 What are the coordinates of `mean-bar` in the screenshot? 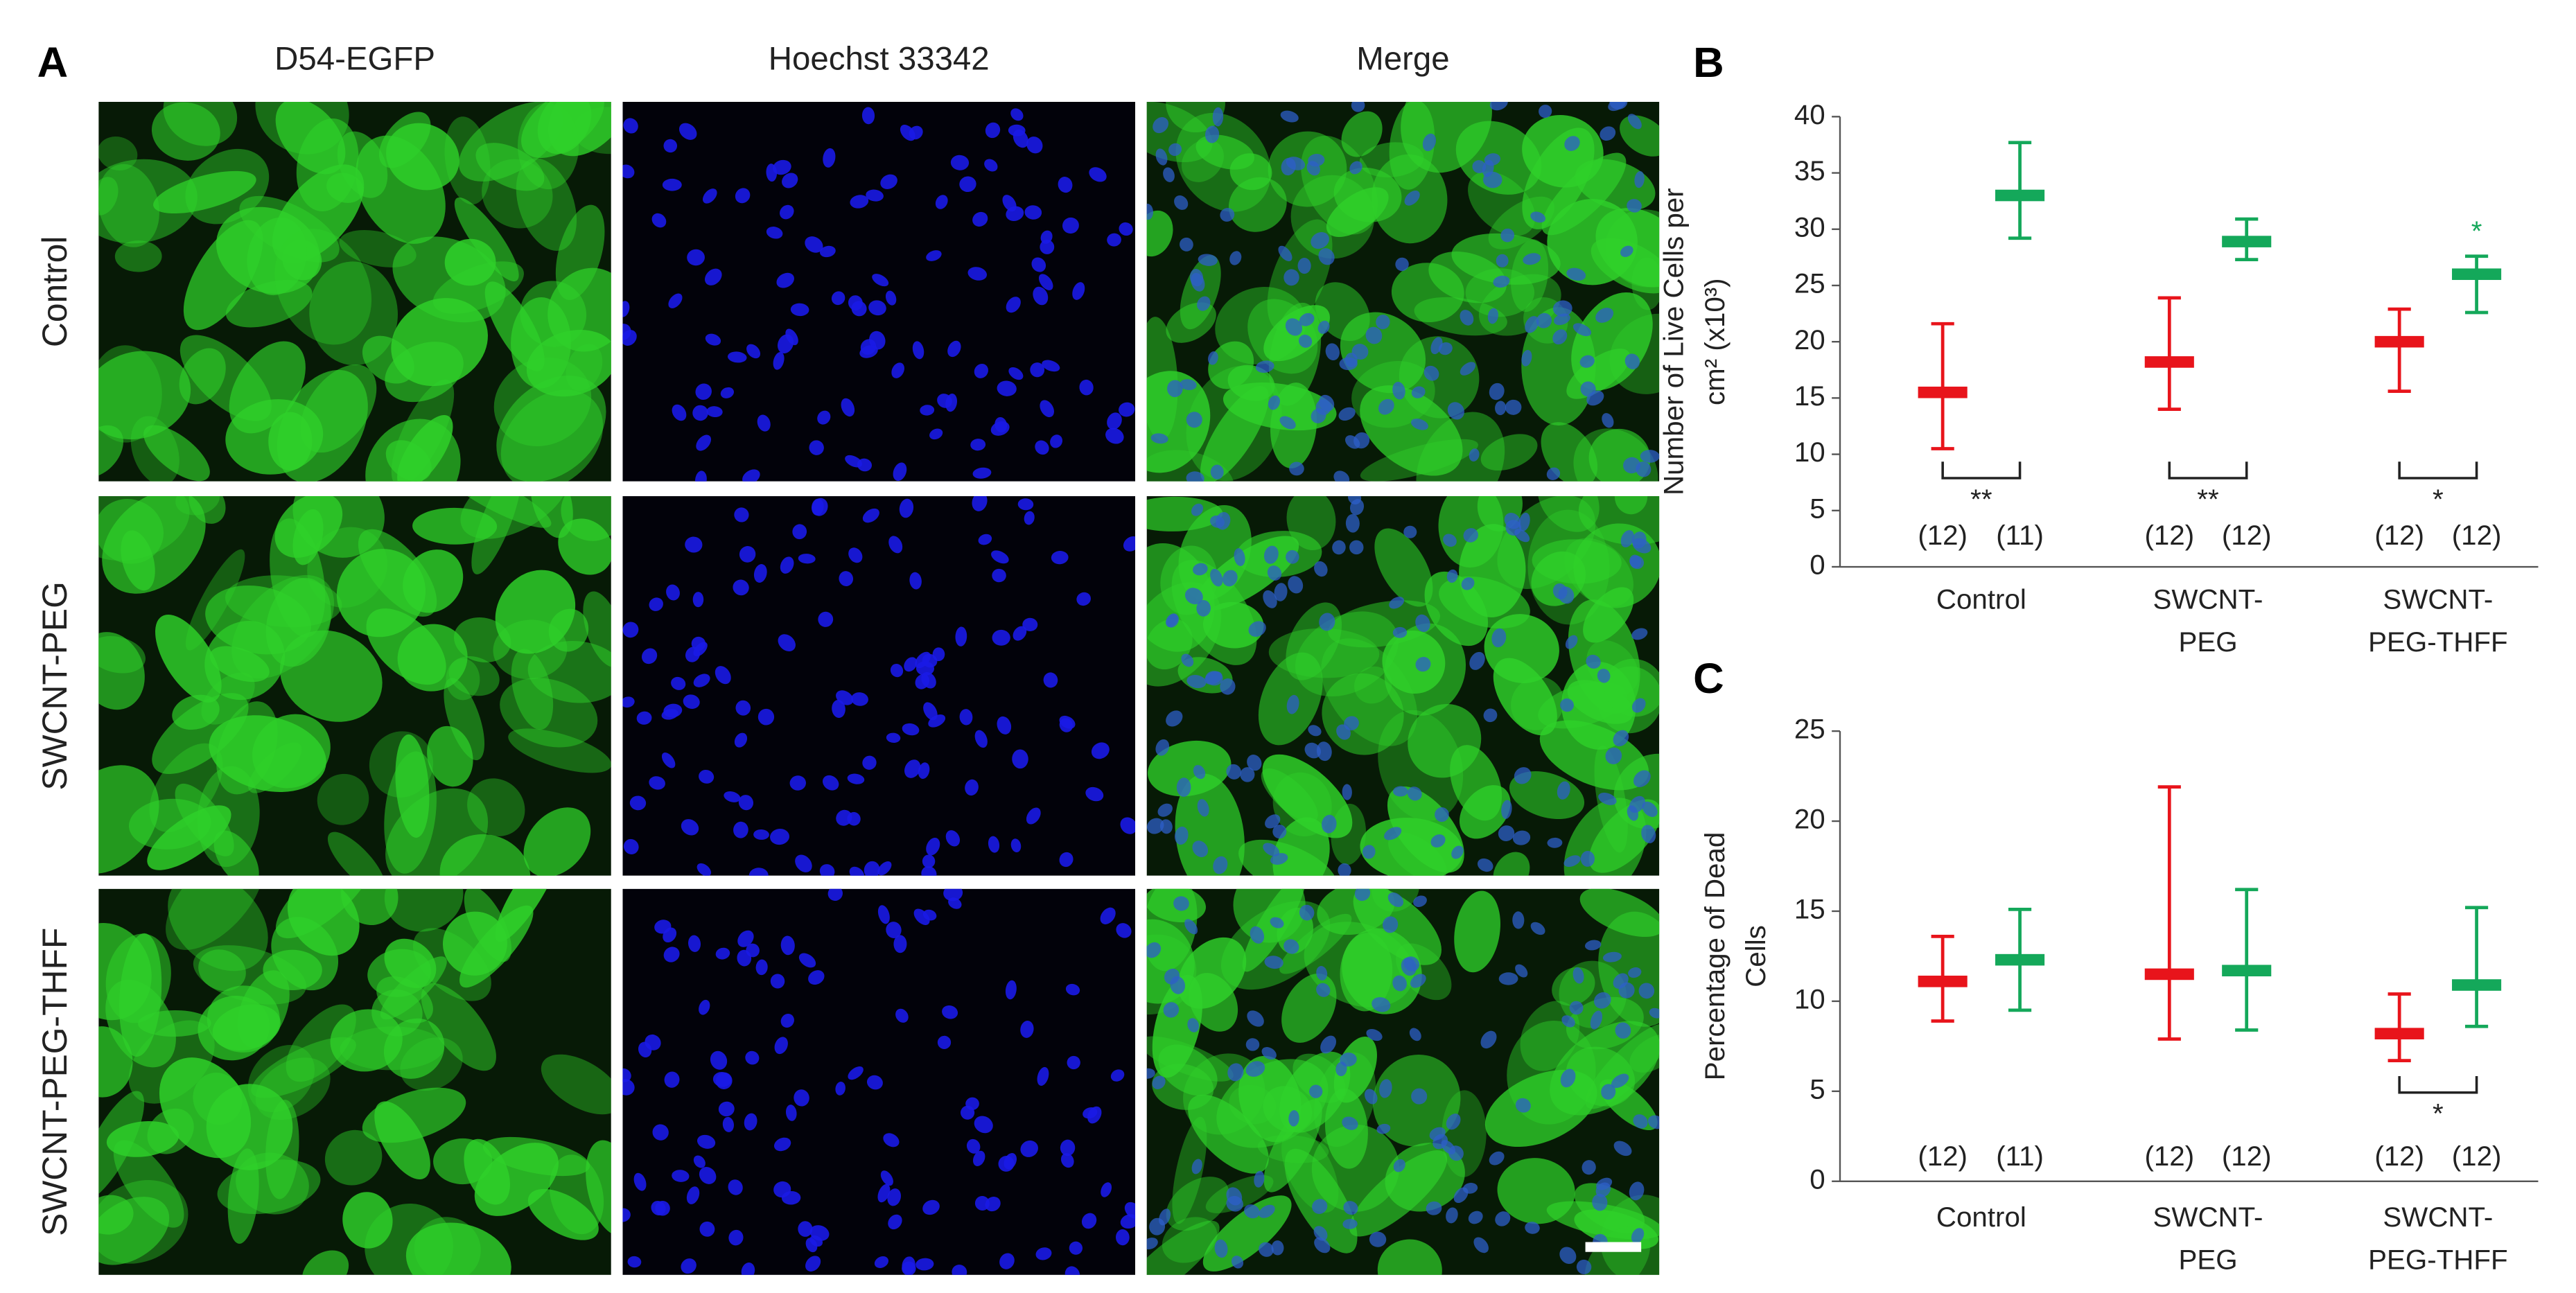 It's located at (2477, 985).